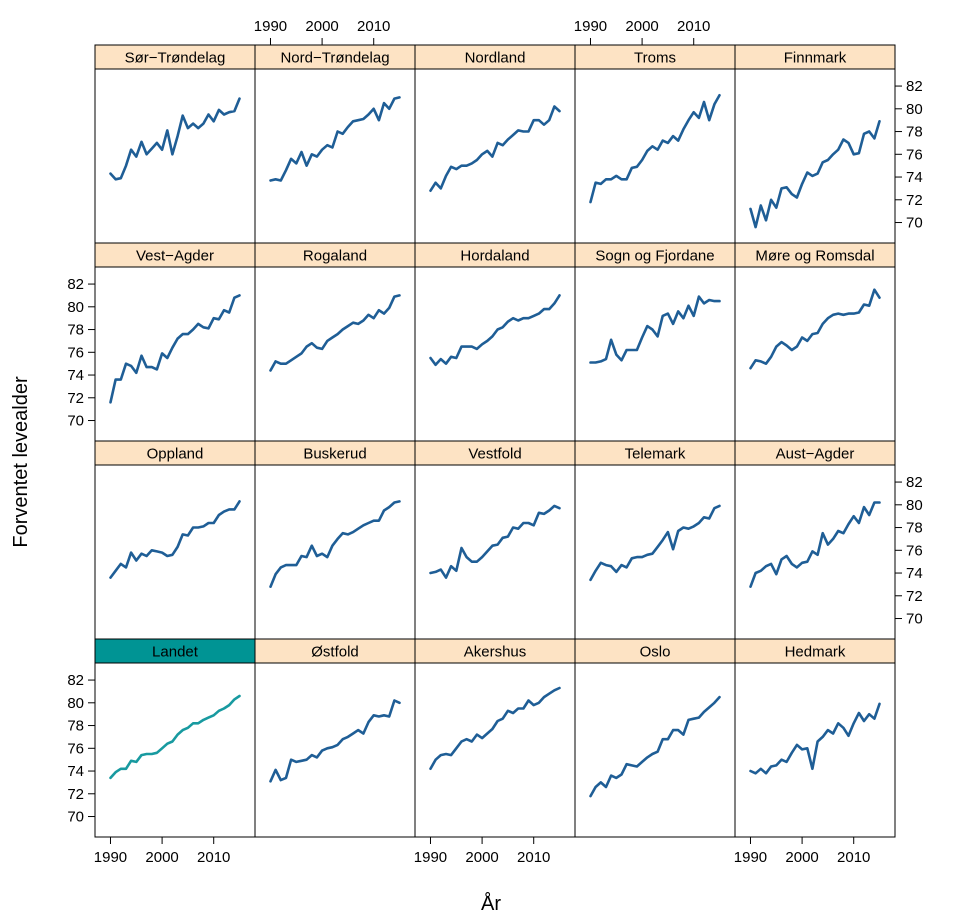 This screenshot has height=924, width=970. I want to click on series-line-møre-og-romsdal, so click(815, 329).